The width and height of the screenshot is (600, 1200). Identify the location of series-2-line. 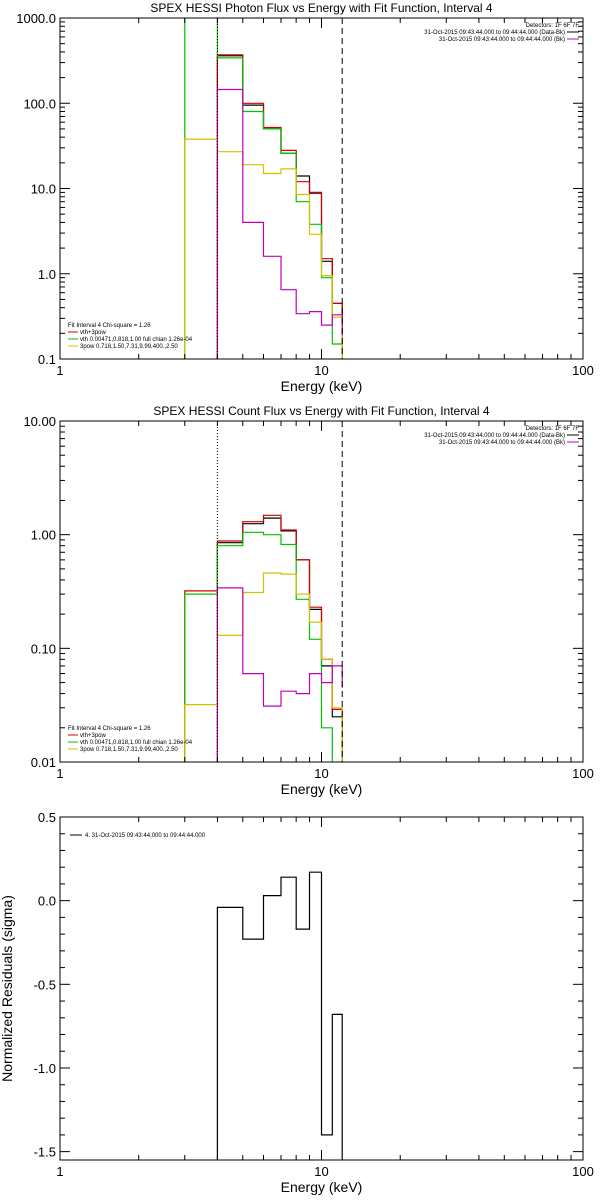
(279, 206).